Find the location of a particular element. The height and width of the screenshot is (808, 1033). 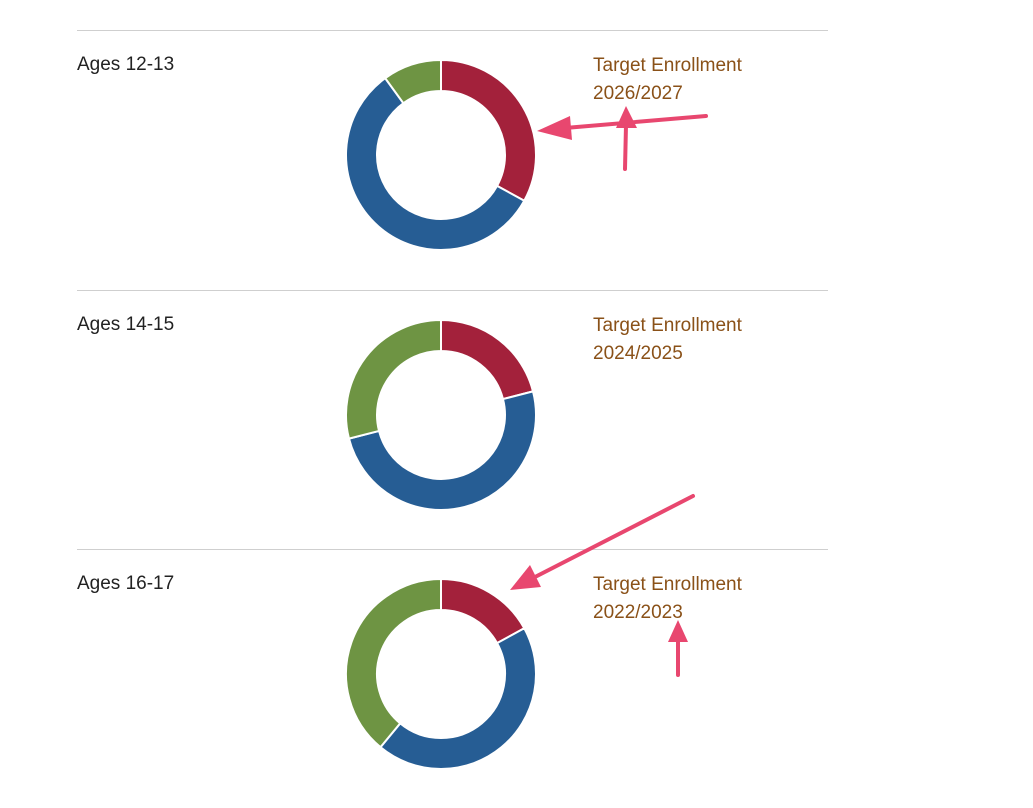

target-enrollment-year: 2026/2027 is located at coordinates (638, 93).